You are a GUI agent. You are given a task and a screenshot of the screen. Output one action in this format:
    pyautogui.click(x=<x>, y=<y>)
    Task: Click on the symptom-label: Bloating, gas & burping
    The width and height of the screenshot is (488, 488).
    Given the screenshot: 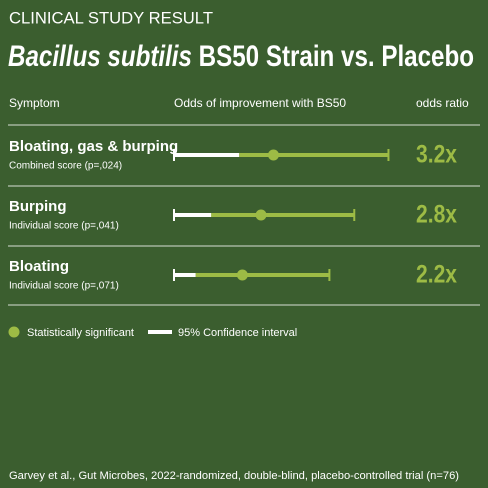 What is the action you would take?
    pyautogui.click(x=93, y=146)
    